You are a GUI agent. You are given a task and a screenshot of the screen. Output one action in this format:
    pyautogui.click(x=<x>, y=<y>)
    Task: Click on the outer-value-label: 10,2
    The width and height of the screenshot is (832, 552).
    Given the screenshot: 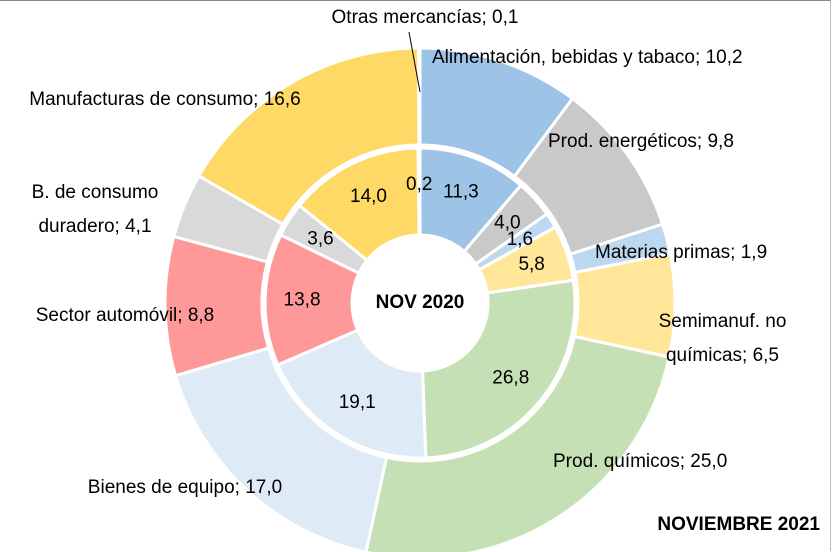 What is the action you would take?
    pyautogui.click(x=724, y=57)
    